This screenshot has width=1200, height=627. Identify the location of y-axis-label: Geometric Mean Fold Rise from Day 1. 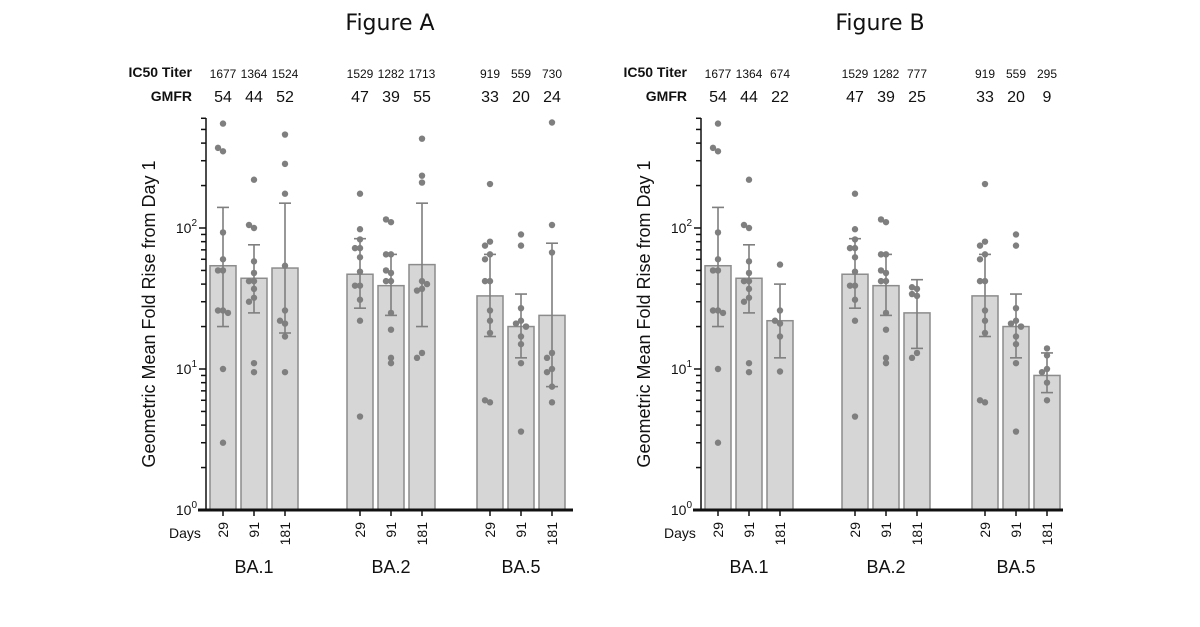
(149, 313).